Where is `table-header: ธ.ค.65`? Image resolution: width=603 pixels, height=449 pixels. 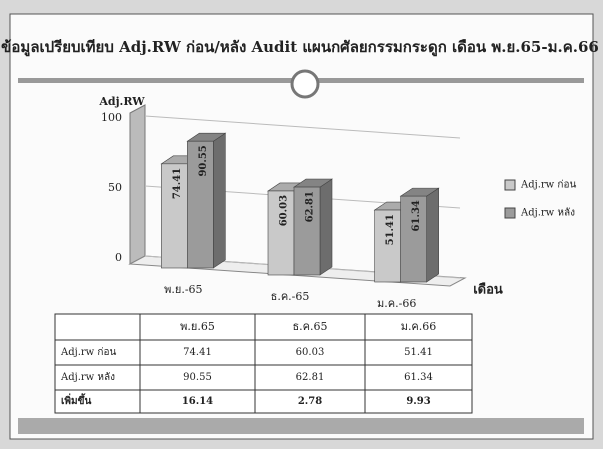
table-header: ธ.ค.65 is located at coordinates (309, 326).